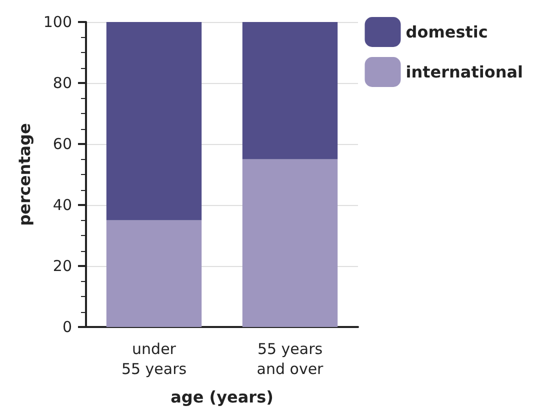  What do you see at coordinates (447, 32) in the screenshot?
I see `legend-label: domestic` at bounding box center [447, 32].